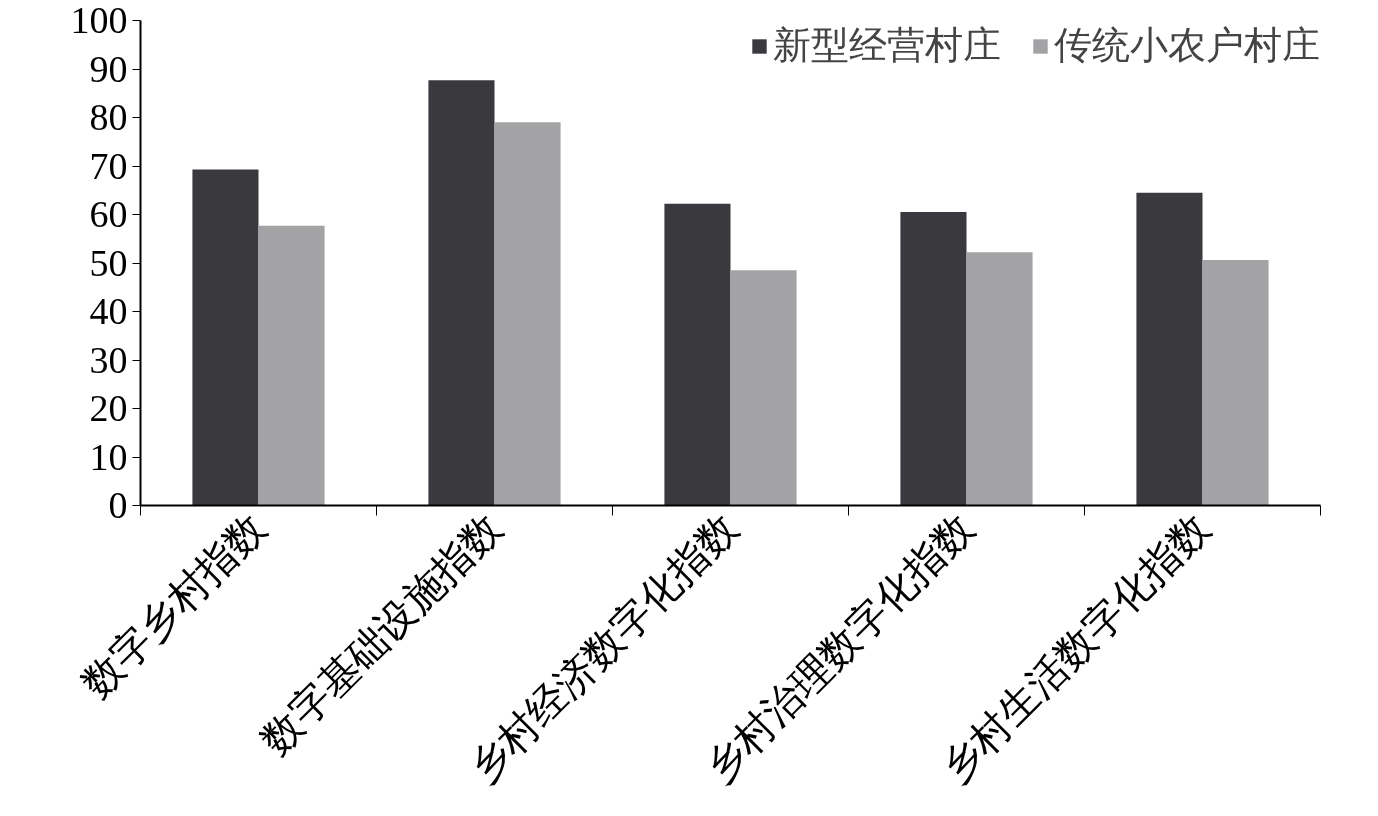  I want to click on y-tick-label: 80, so click(108, 117).